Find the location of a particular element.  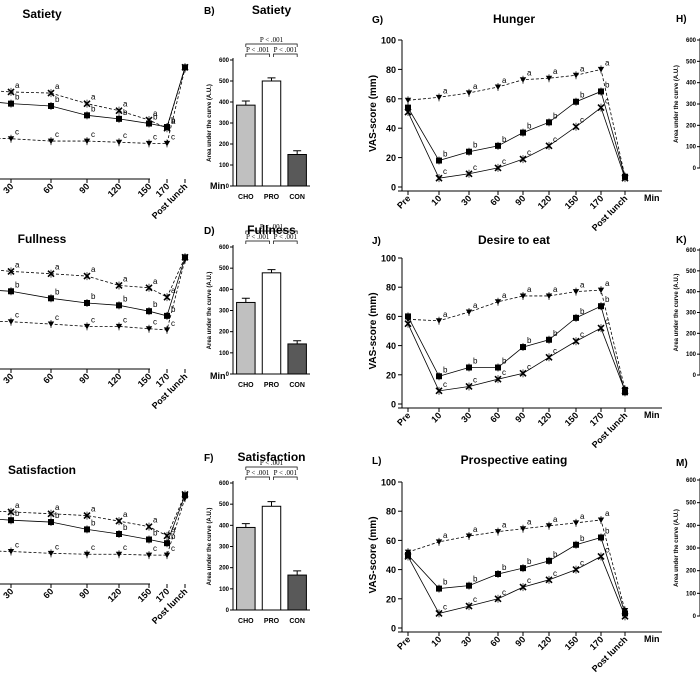

category-label: CHO is located at coordinates (246, 197).